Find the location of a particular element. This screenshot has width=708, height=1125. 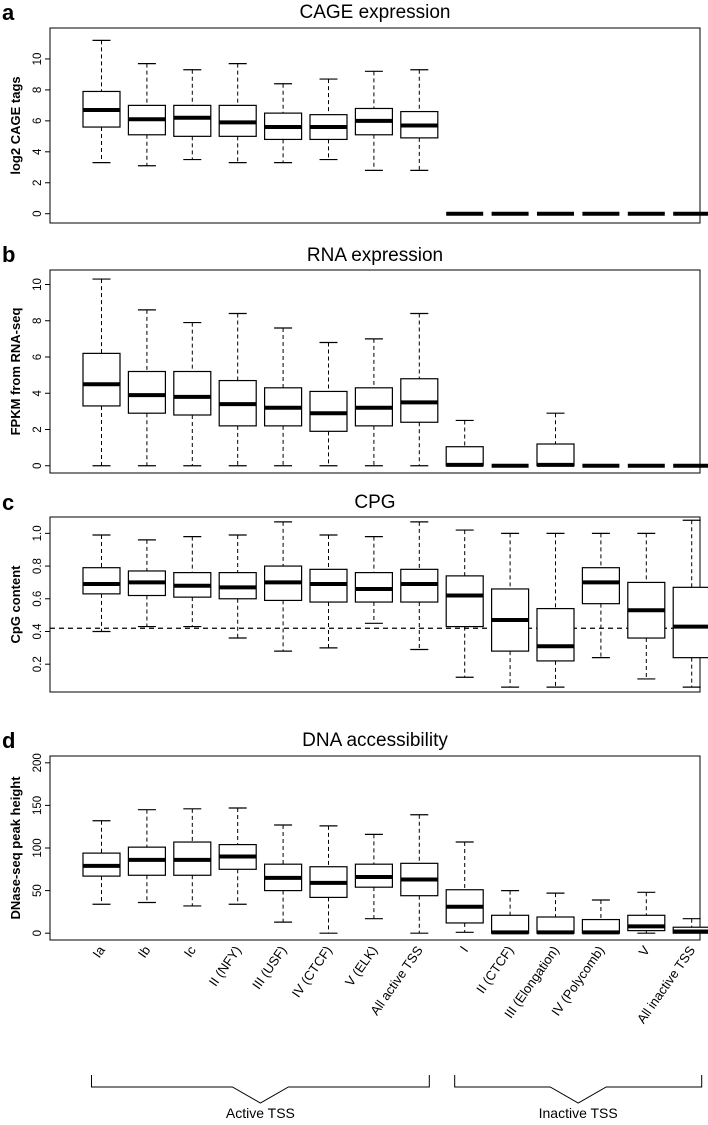

y-tick-label: 200 is located at coordinates (38, 762).